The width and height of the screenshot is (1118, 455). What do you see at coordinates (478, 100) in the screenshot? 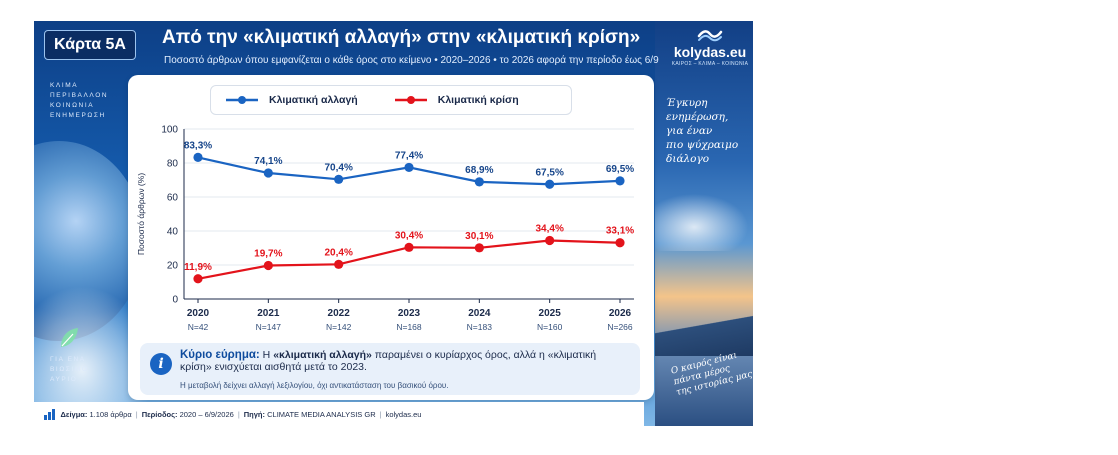
I see `legend-label: Κλιματική κρίση` at bounding box center [478, 100].